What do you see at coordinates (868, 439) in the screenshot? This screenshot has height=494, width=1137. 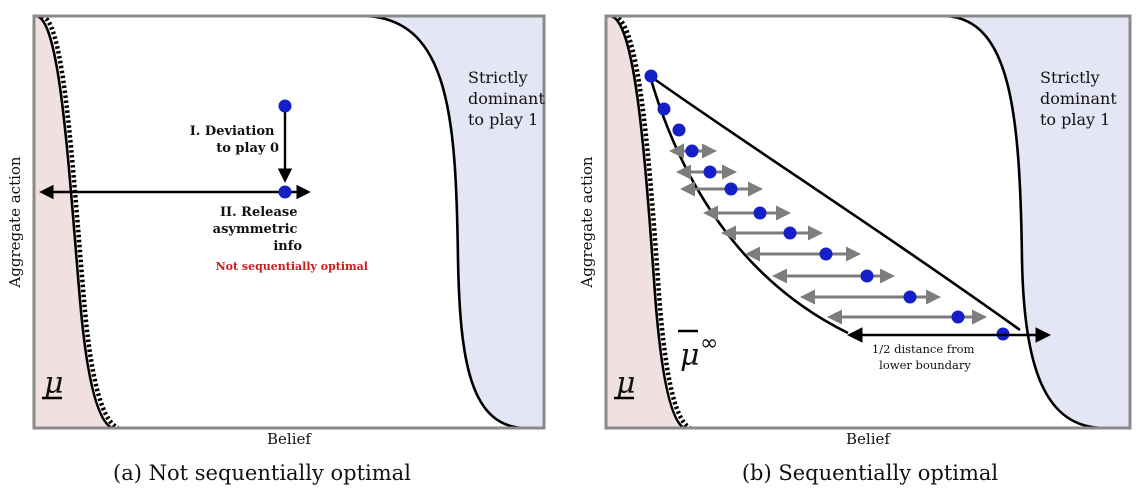 I see `x-axis-label-b: Belief` at bounding box center [868, 439].